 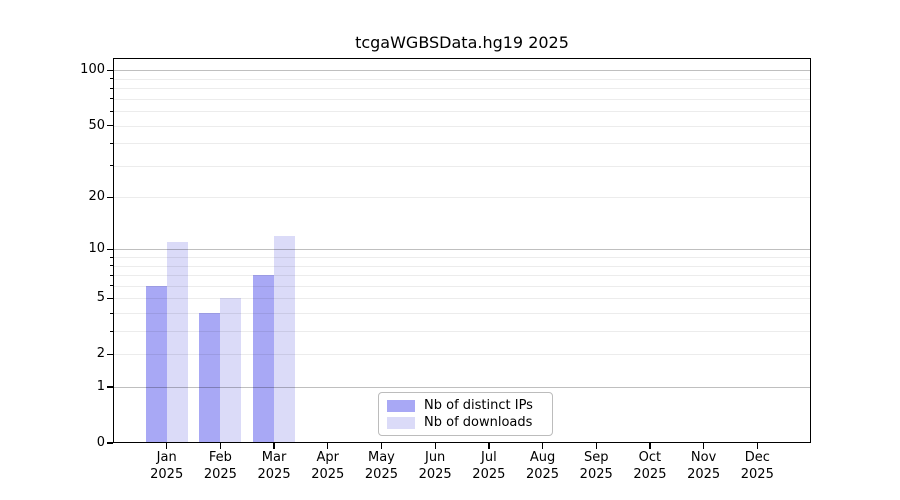 I want to click on x-tick-label: Jul 2025, so click(x=489, y=466).